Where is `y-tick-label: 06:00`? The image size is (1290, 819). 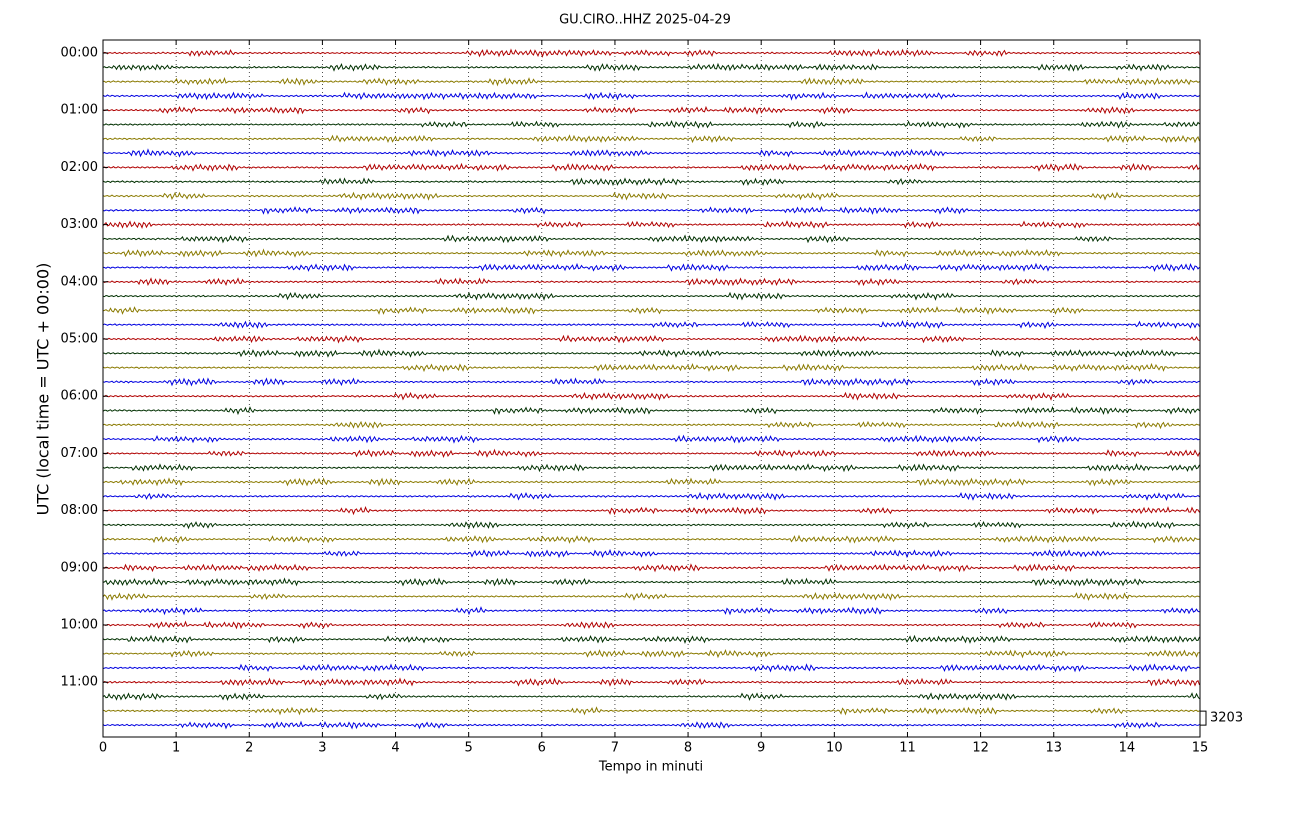 y-tick-label: 06:00 is located at coordinates (79, 396).